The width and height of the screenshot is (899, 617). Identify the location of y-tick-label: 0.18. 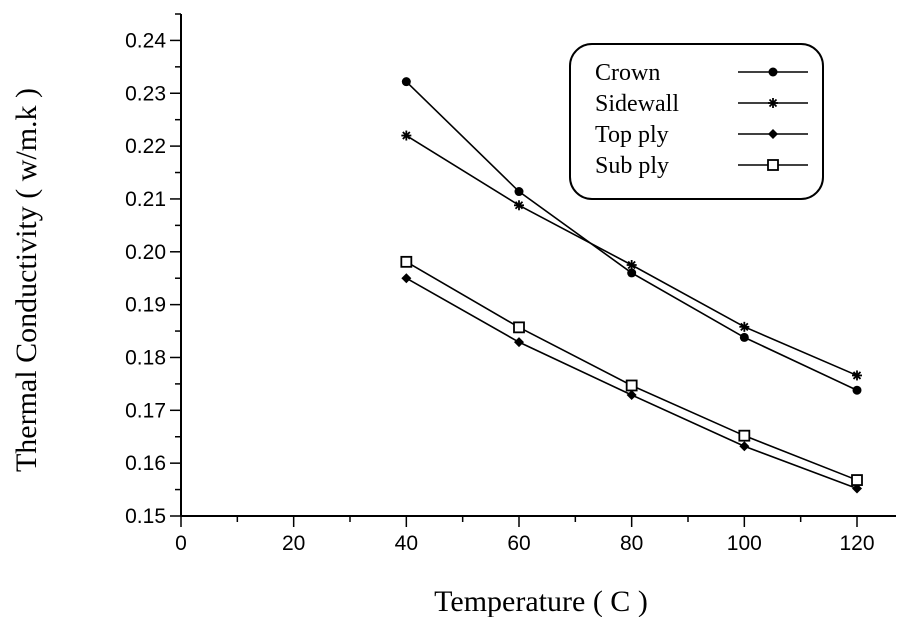
(145, 357).